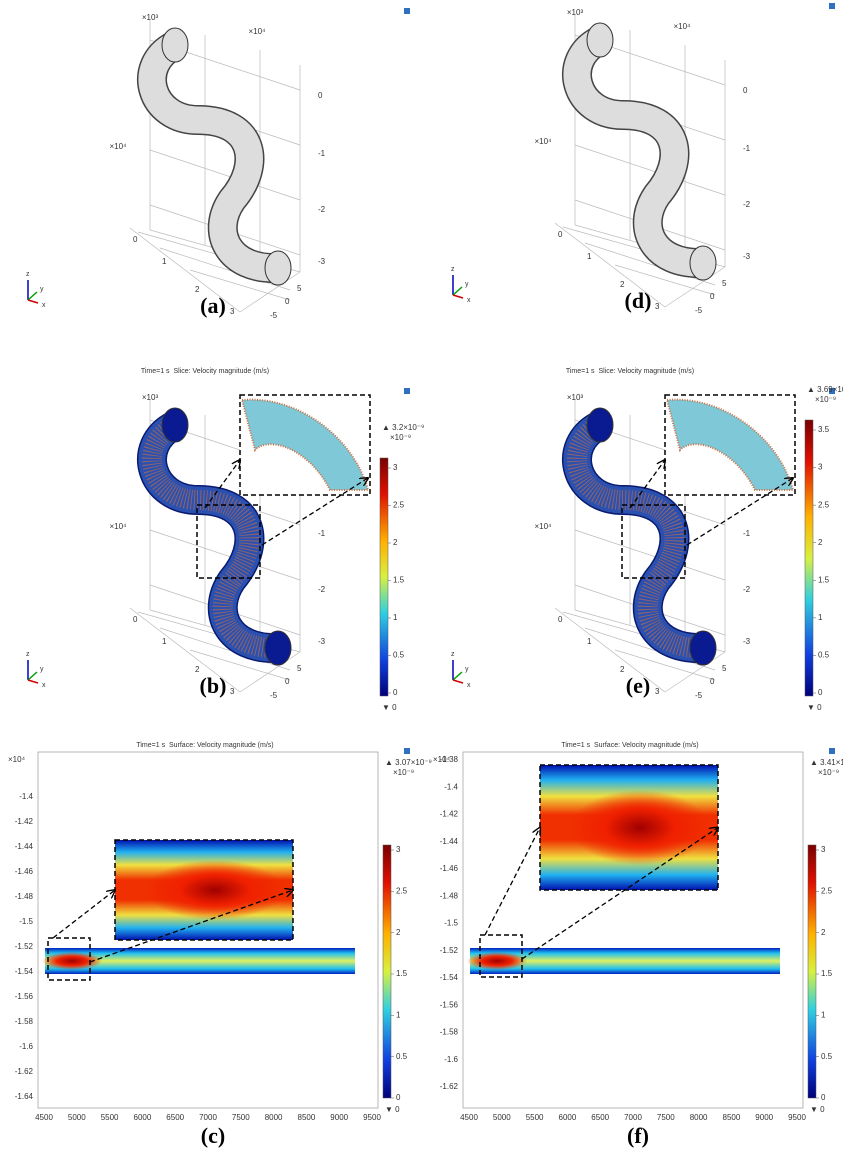  What do you see at coordinates (215, 890) in the screenshot?
I see `inset-hot` at bounding box center [215, 890].